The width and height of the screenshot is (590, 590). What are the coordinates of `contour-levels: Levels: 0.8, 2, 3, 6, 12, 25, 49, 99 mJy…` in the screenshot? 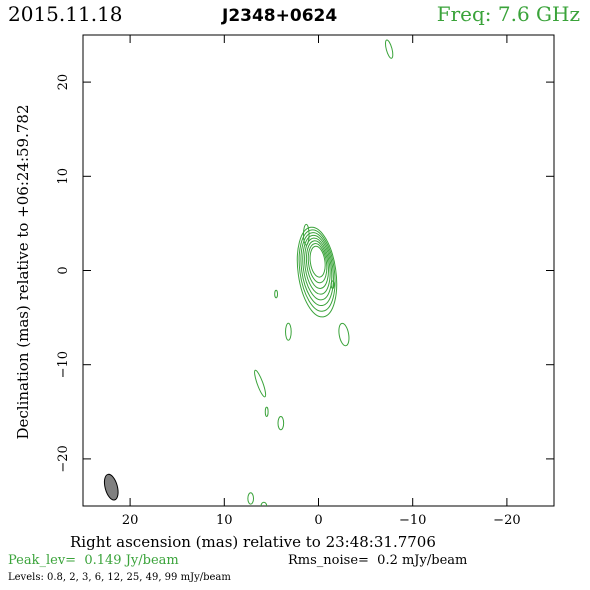 It's located at (119, 577).